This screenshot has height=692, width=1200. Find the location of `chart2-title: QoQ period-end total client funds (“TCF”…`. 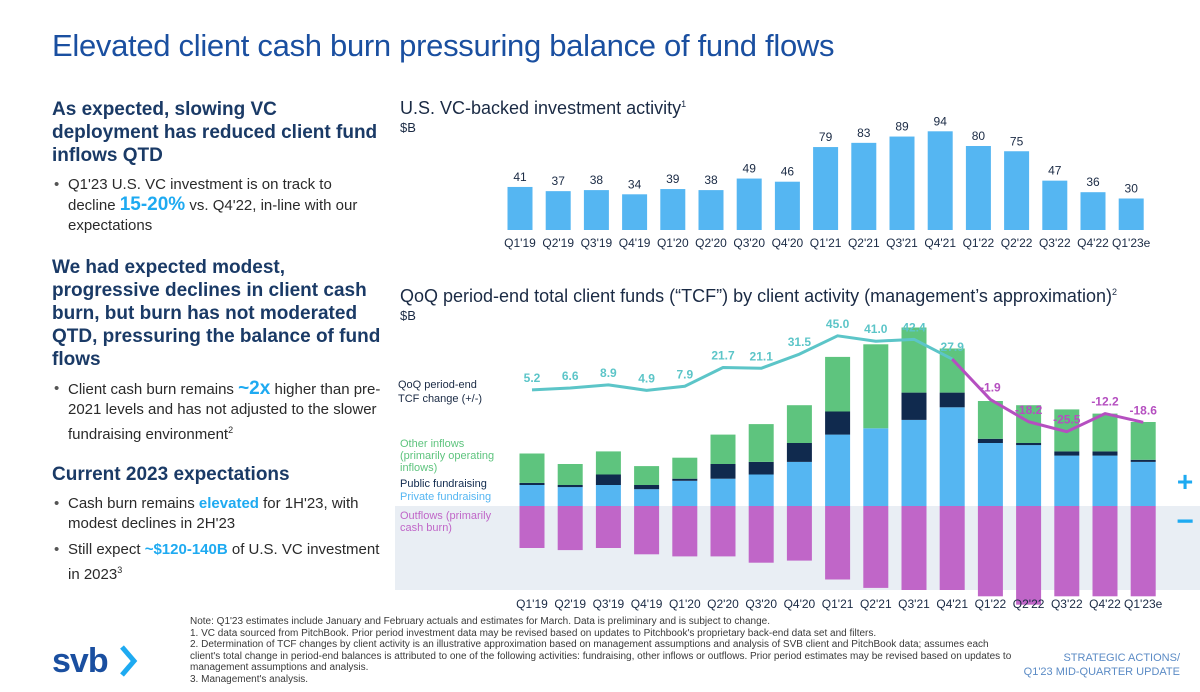

chart2-title: QoQ period-end total client funds (“TCF”… is located at coordinates (758, 296).